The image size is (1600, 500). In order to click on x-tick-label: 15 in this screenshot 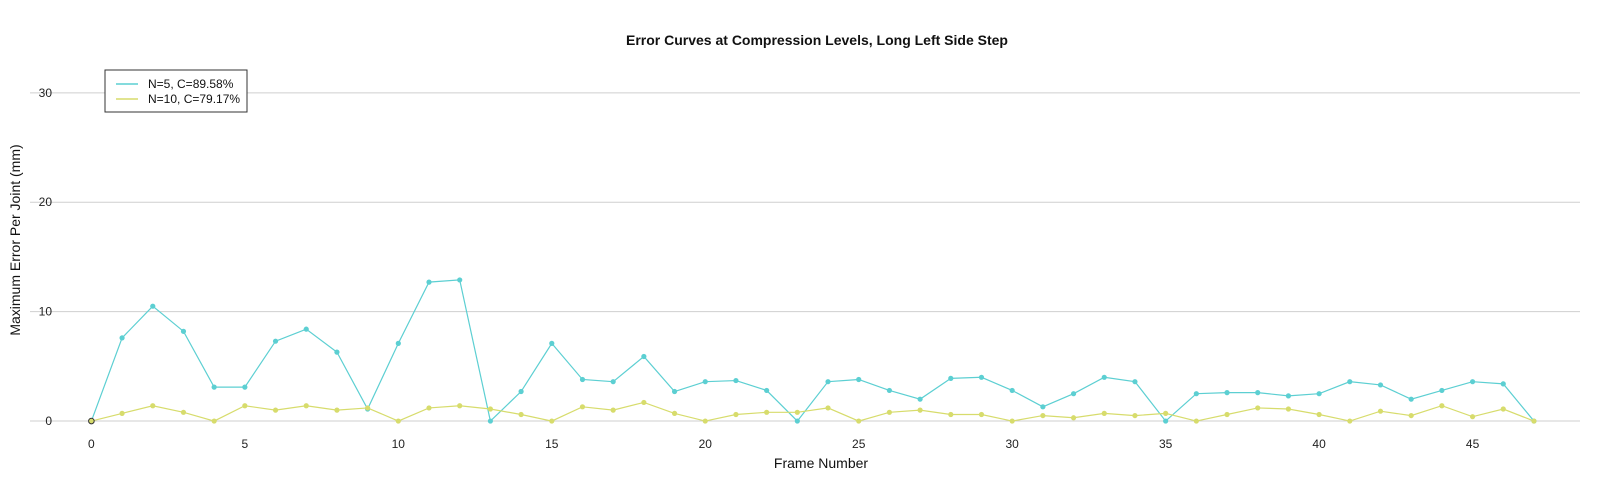, I will do `click(552, 444)`.